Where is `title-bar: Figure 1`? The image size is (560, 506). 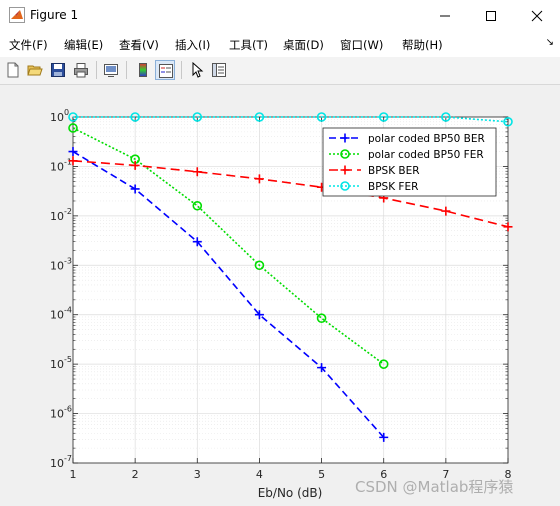
title-bar: Figure 1 is located at coordinates (280, 15).